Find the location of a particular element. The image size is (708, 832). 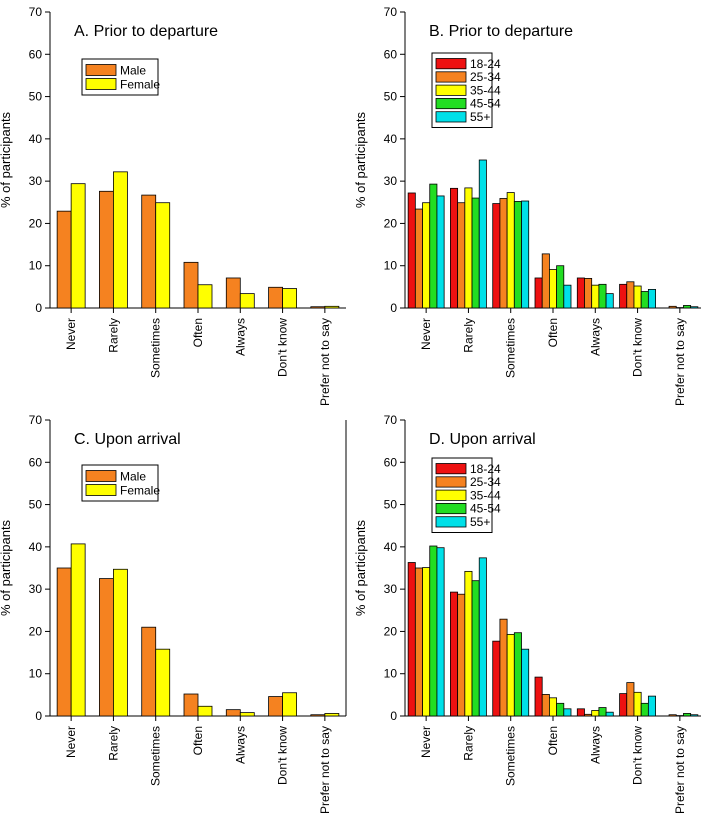

legend-swatch-male is located at coordinates (101, 476).